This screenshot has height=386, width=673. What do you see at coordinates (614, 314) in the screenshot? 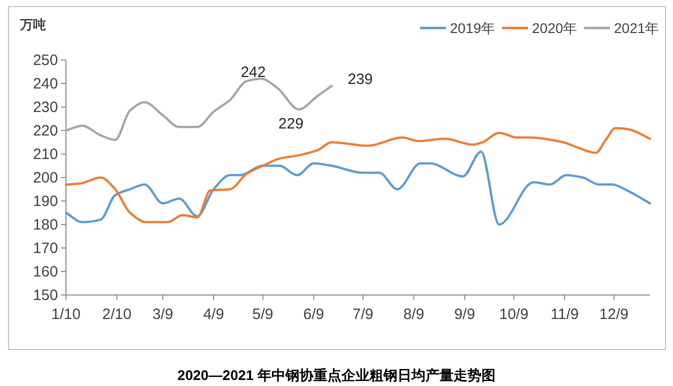
I see `x-tick-label: 12/9` at bounding box center [614, 314].